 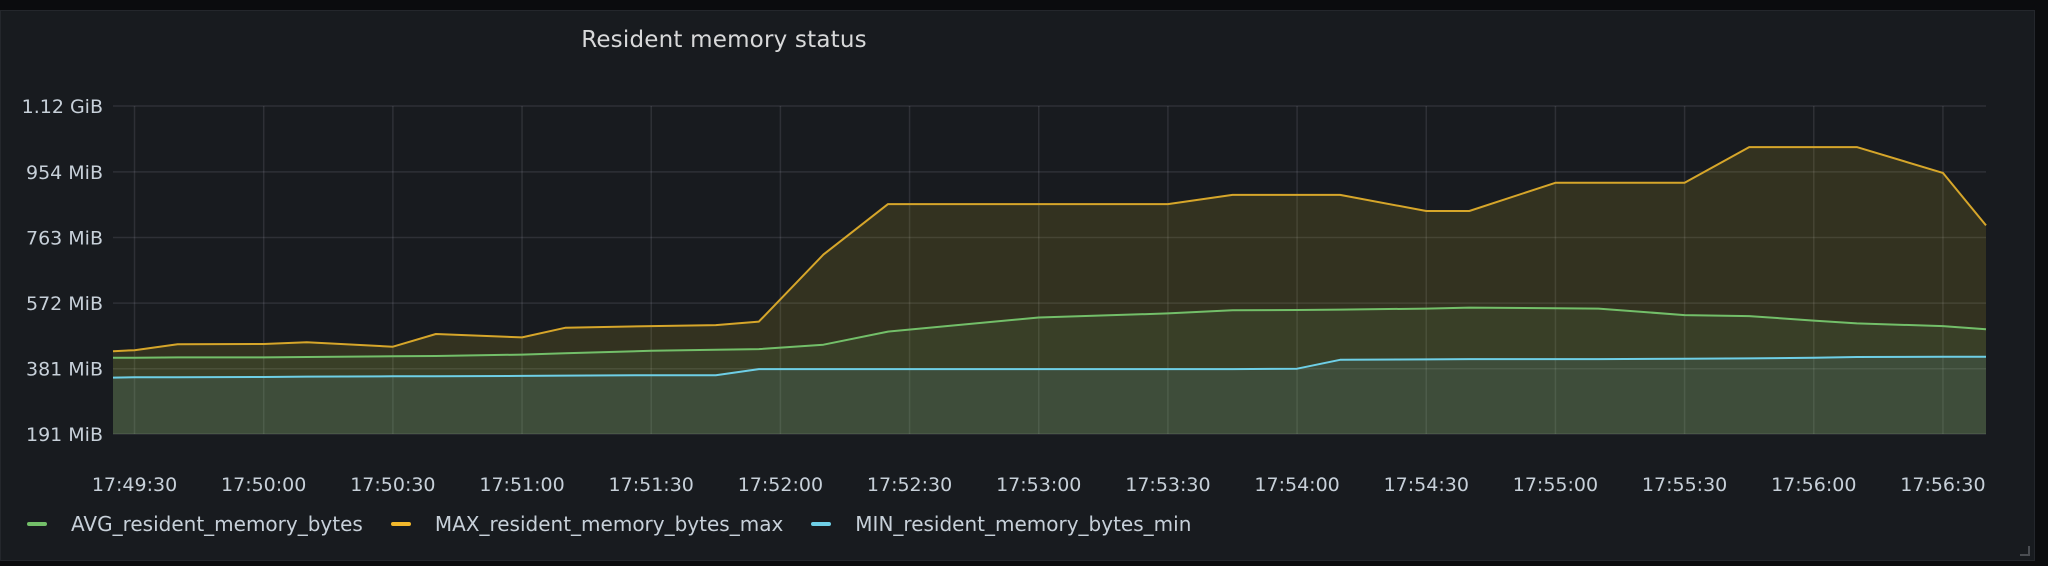 I want to click on x-tick-label: 17:53:00, so click(x=1038, y=485).